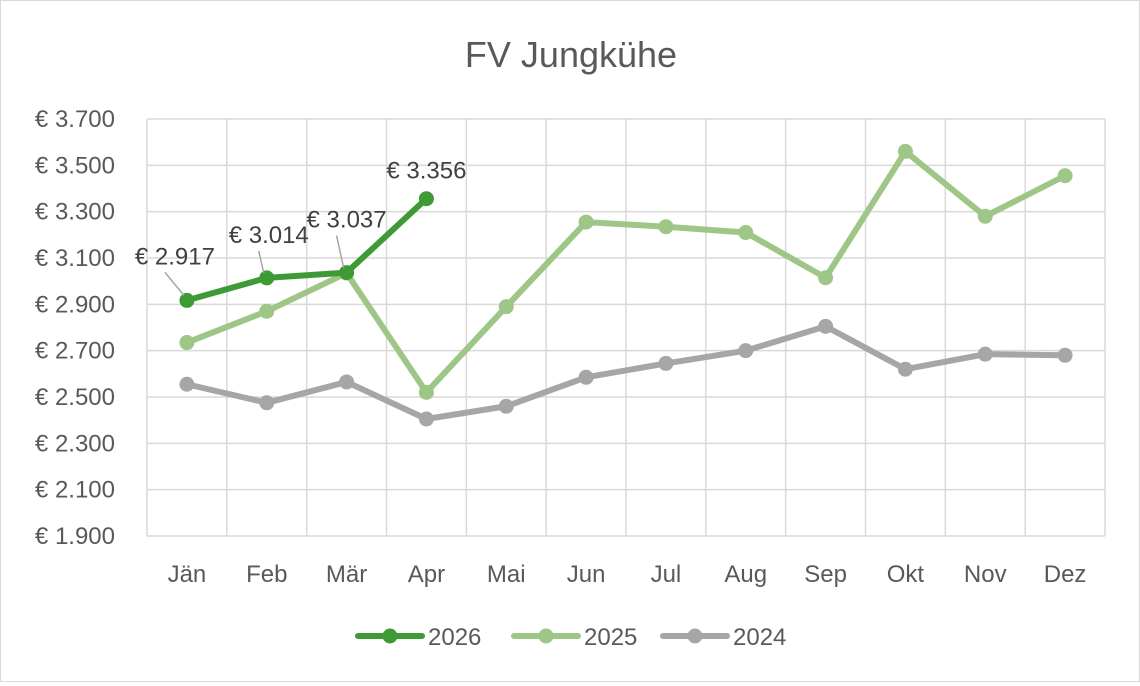 The width and height of the screenshot is (1140, 686). Describe the element at coordinates (75, 397) in the screenshot. I see `y-tick-label: € 2.500` at that location.